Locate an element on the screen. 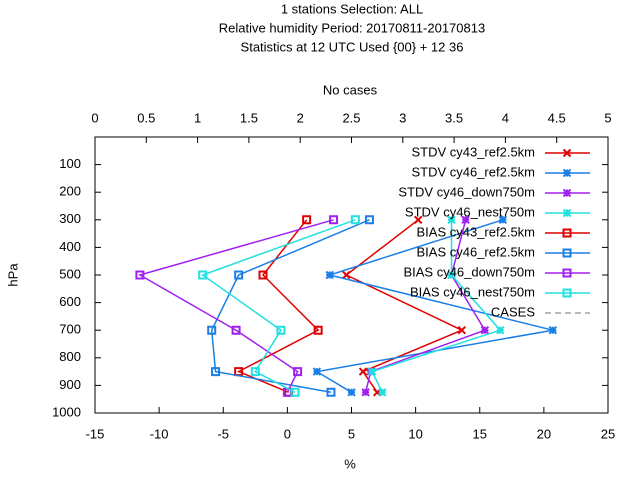 The width and height of the screenshot is (640, 485). chart-title: Statistics at 12 UTC Used {00} + 12 36 is located at coordinates (352, 46).